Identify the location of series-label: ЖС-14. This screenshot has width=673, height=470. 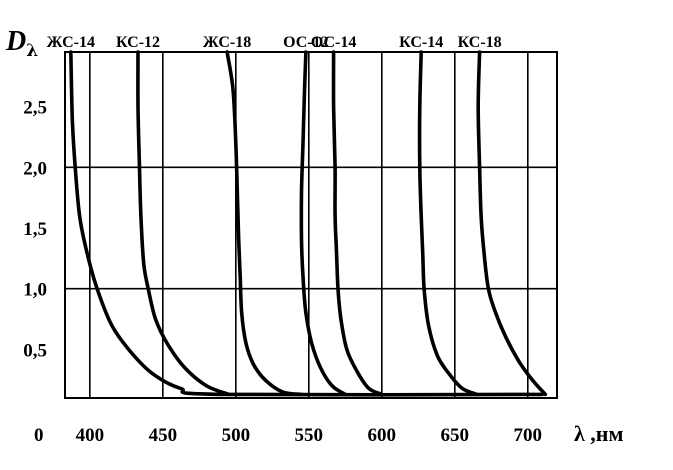
(71, 42).